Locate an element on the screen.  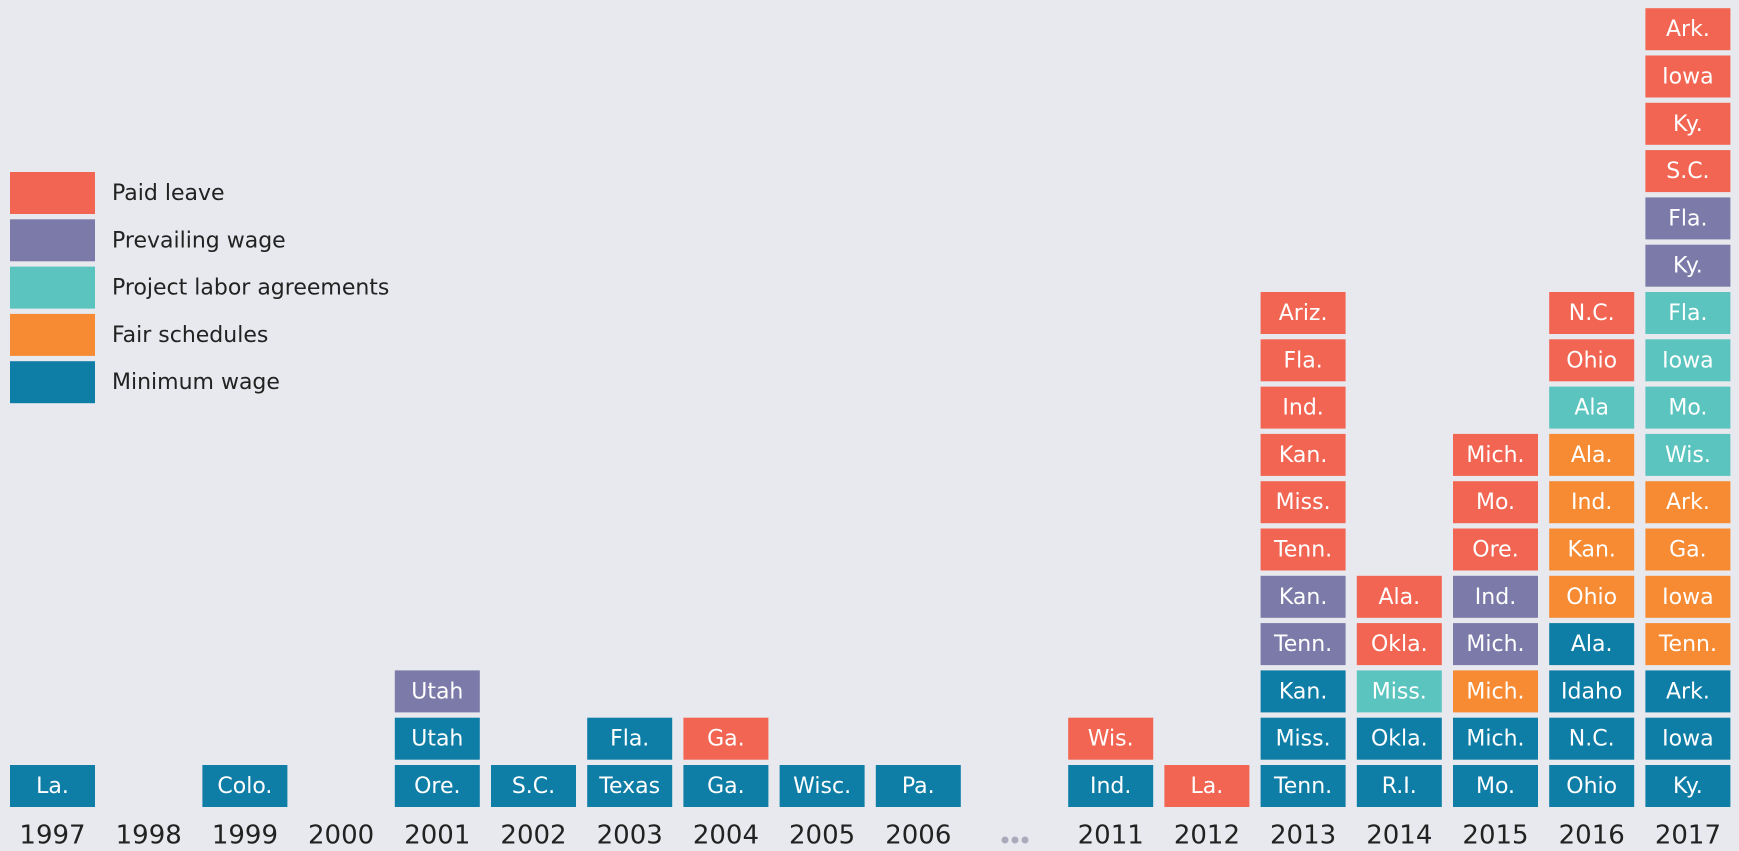
block-label: Texas is located at coordinates (629, 786).